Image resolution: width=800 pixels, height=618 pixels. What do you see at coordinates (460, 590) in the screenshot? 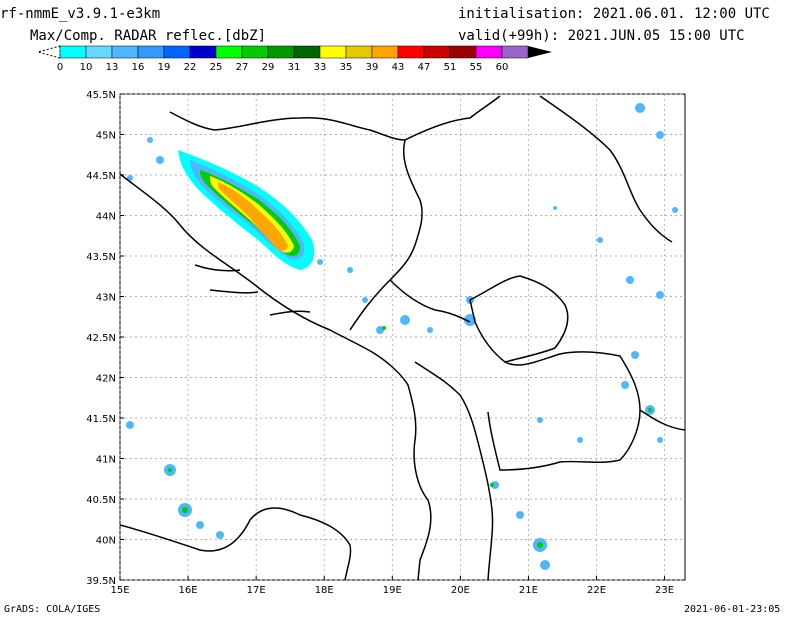
I see `lon-label: 20E` at bounding box center [460, 590].